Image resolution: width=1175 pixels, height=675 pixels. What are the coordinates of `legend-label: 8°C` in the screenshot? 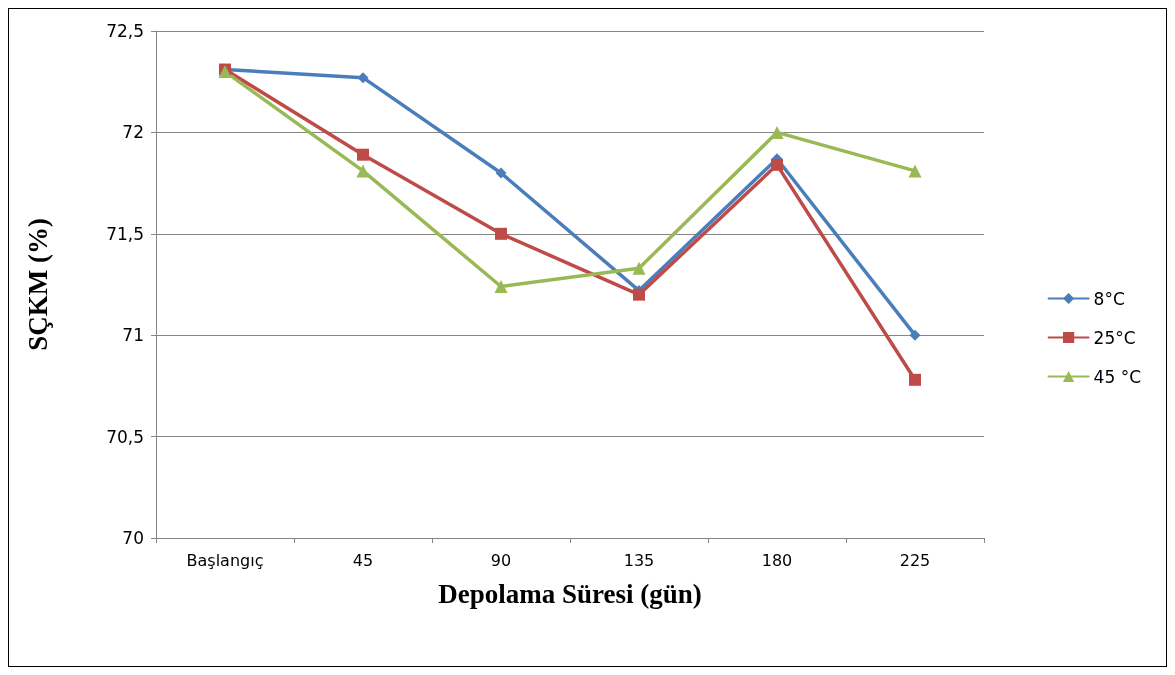 It's located at (1109, 298).